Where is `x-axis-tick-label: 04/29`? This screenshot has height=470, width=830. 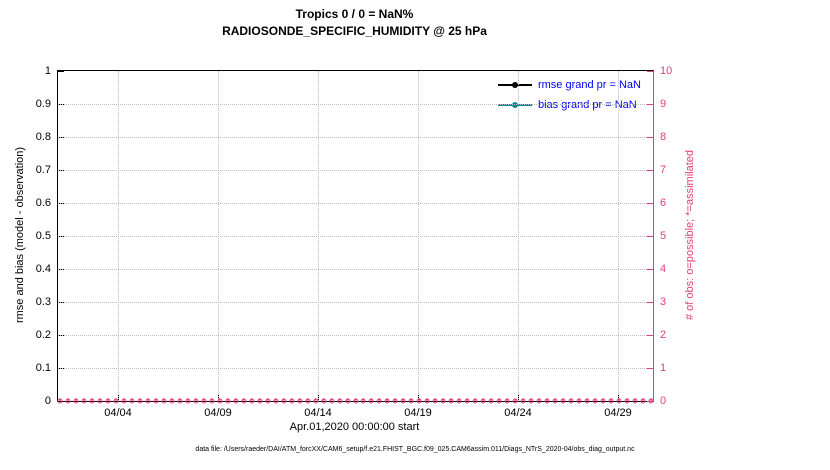 x-axis-tick-label: 04/29 is located at coordinates (618, 413).